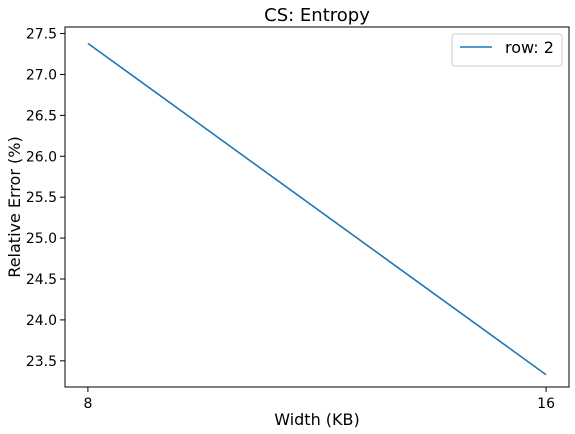 The height and width of the screenshot is (434, 575). I want to click on x-axis-ticks: 8 16, so click(319, 399).